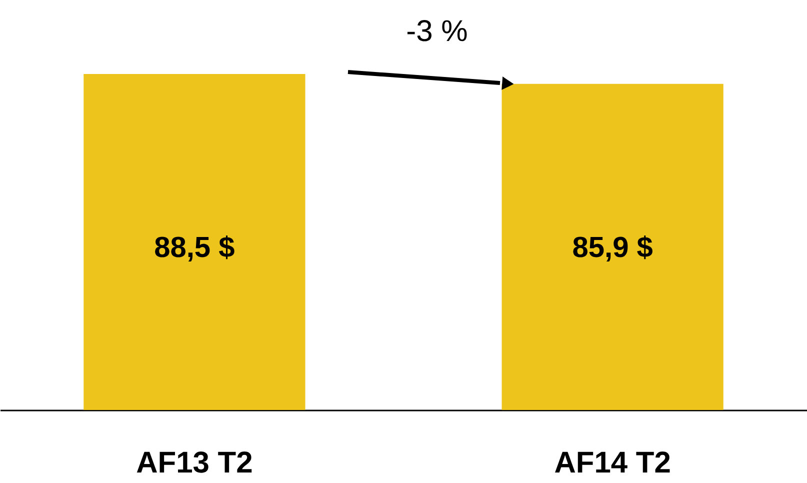 This screenshot has width=807, height=483. Describe the element at coordinates (194, 248) in the screenshot. I see `data-label: 88,5 $` at that location.